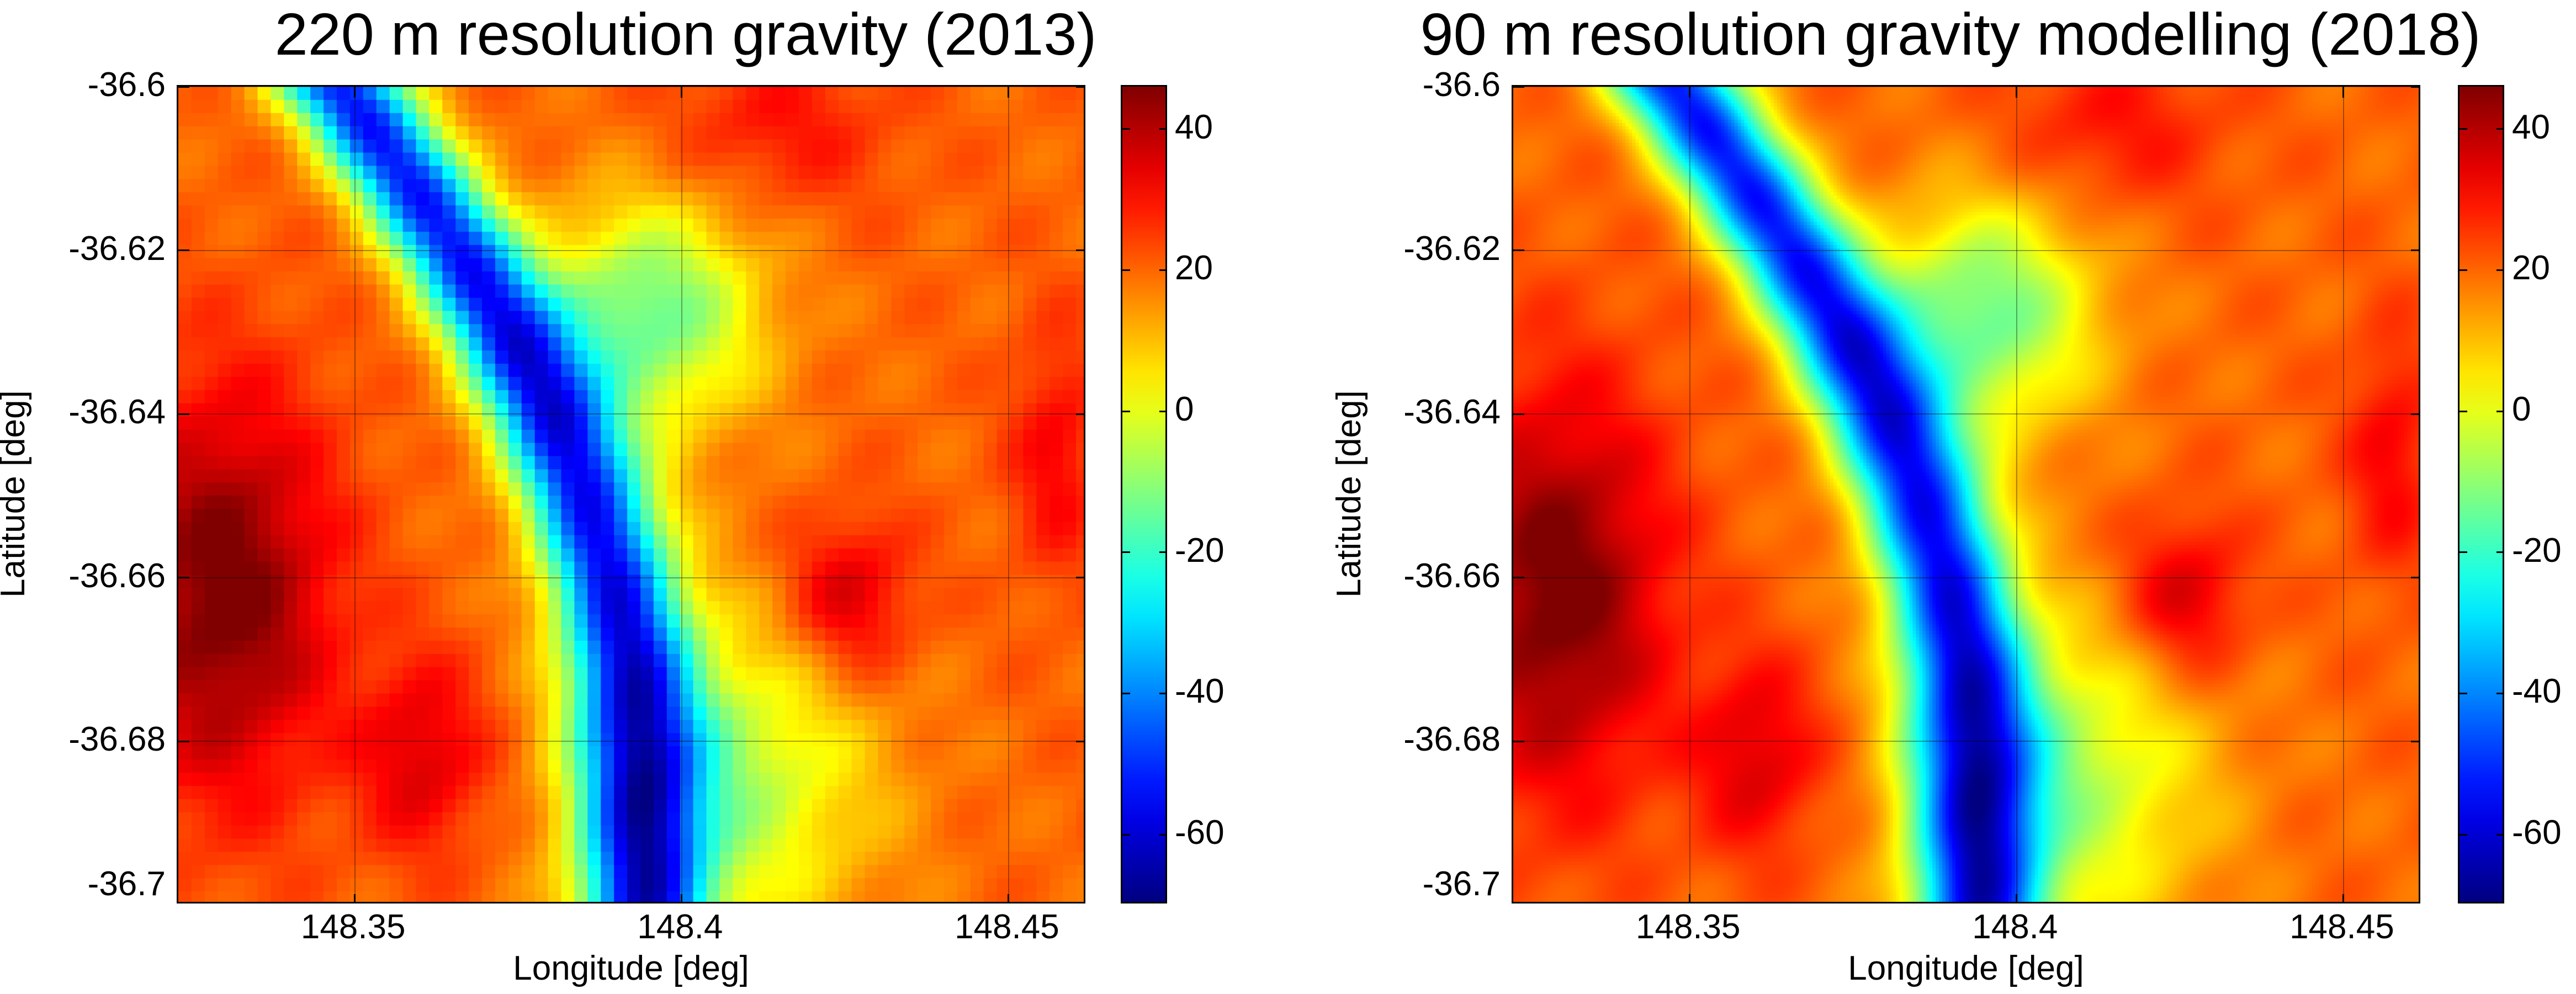  What do you see at coordinates (126, 85) in the screenshot?
I see `y-tick-label: -36.6` at bounding box center [126, 85].